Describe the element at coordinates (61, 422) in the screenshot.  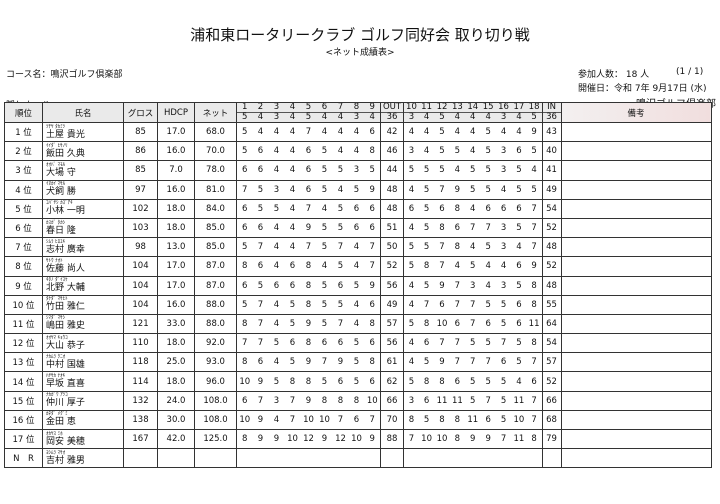
I see `name-kanji: 金田 恵` at that location.